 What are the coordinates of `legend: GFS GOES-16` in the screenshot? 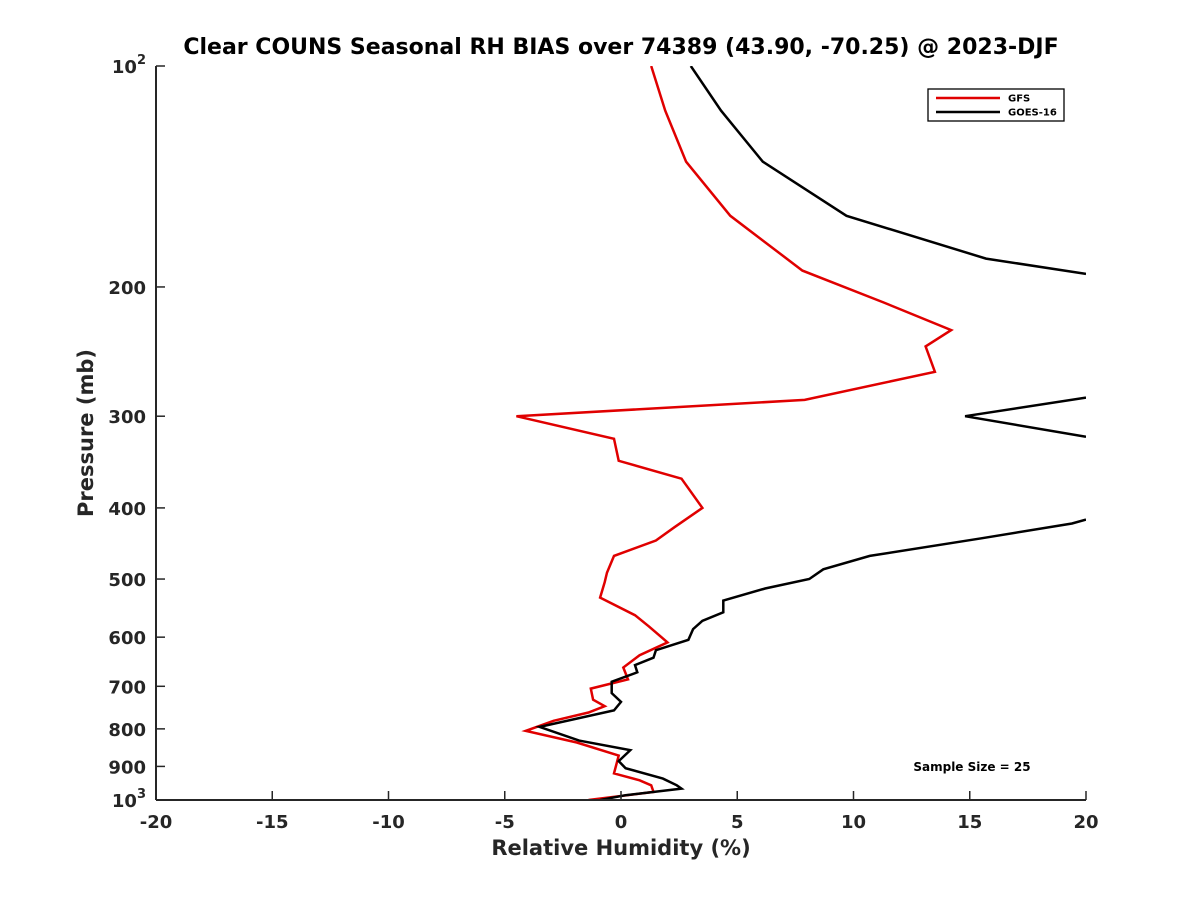 It's located at (996, 105).